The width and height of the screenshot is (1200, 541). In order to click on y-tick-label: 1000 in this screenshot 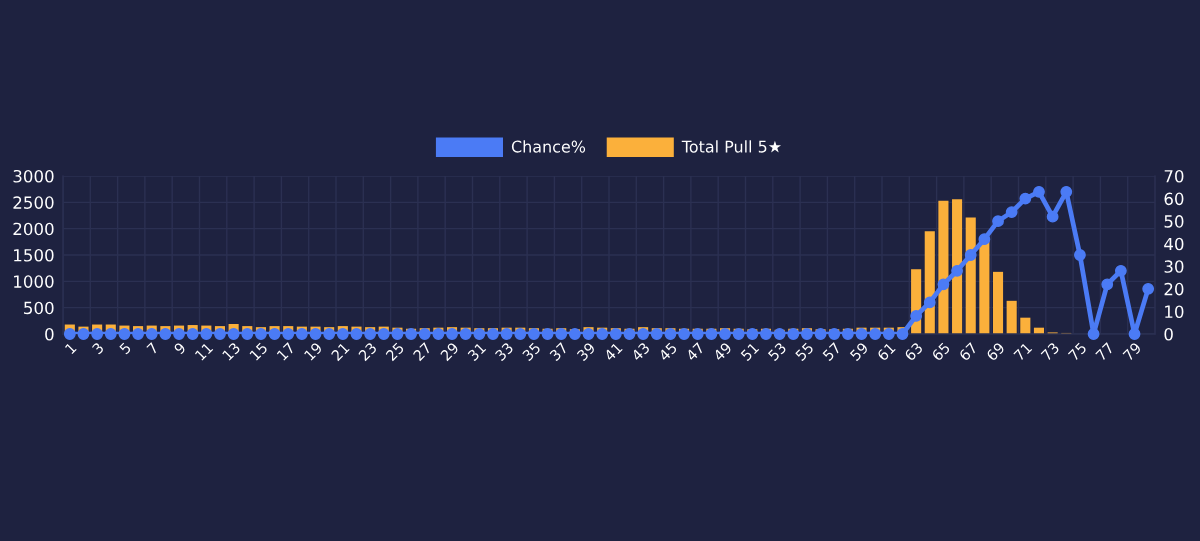, I will do `click(34, 281)`.